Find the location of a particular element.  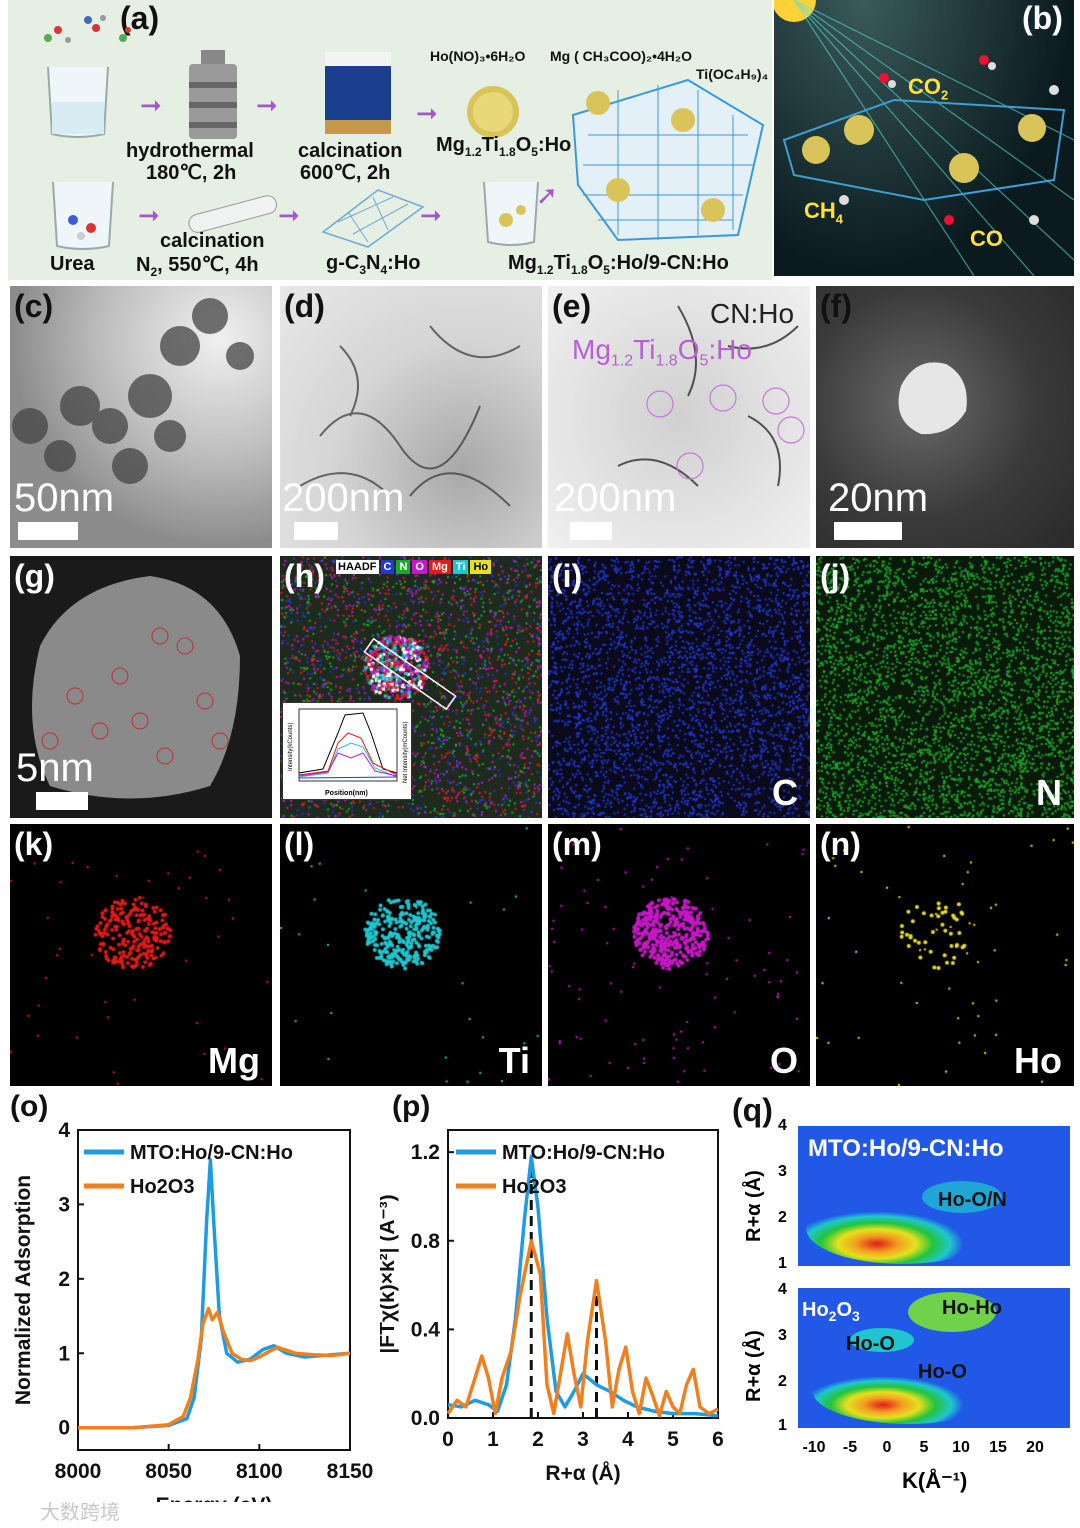

wt-ylabel-bot: R+α (Å) is located at coordinates (753, 1366).